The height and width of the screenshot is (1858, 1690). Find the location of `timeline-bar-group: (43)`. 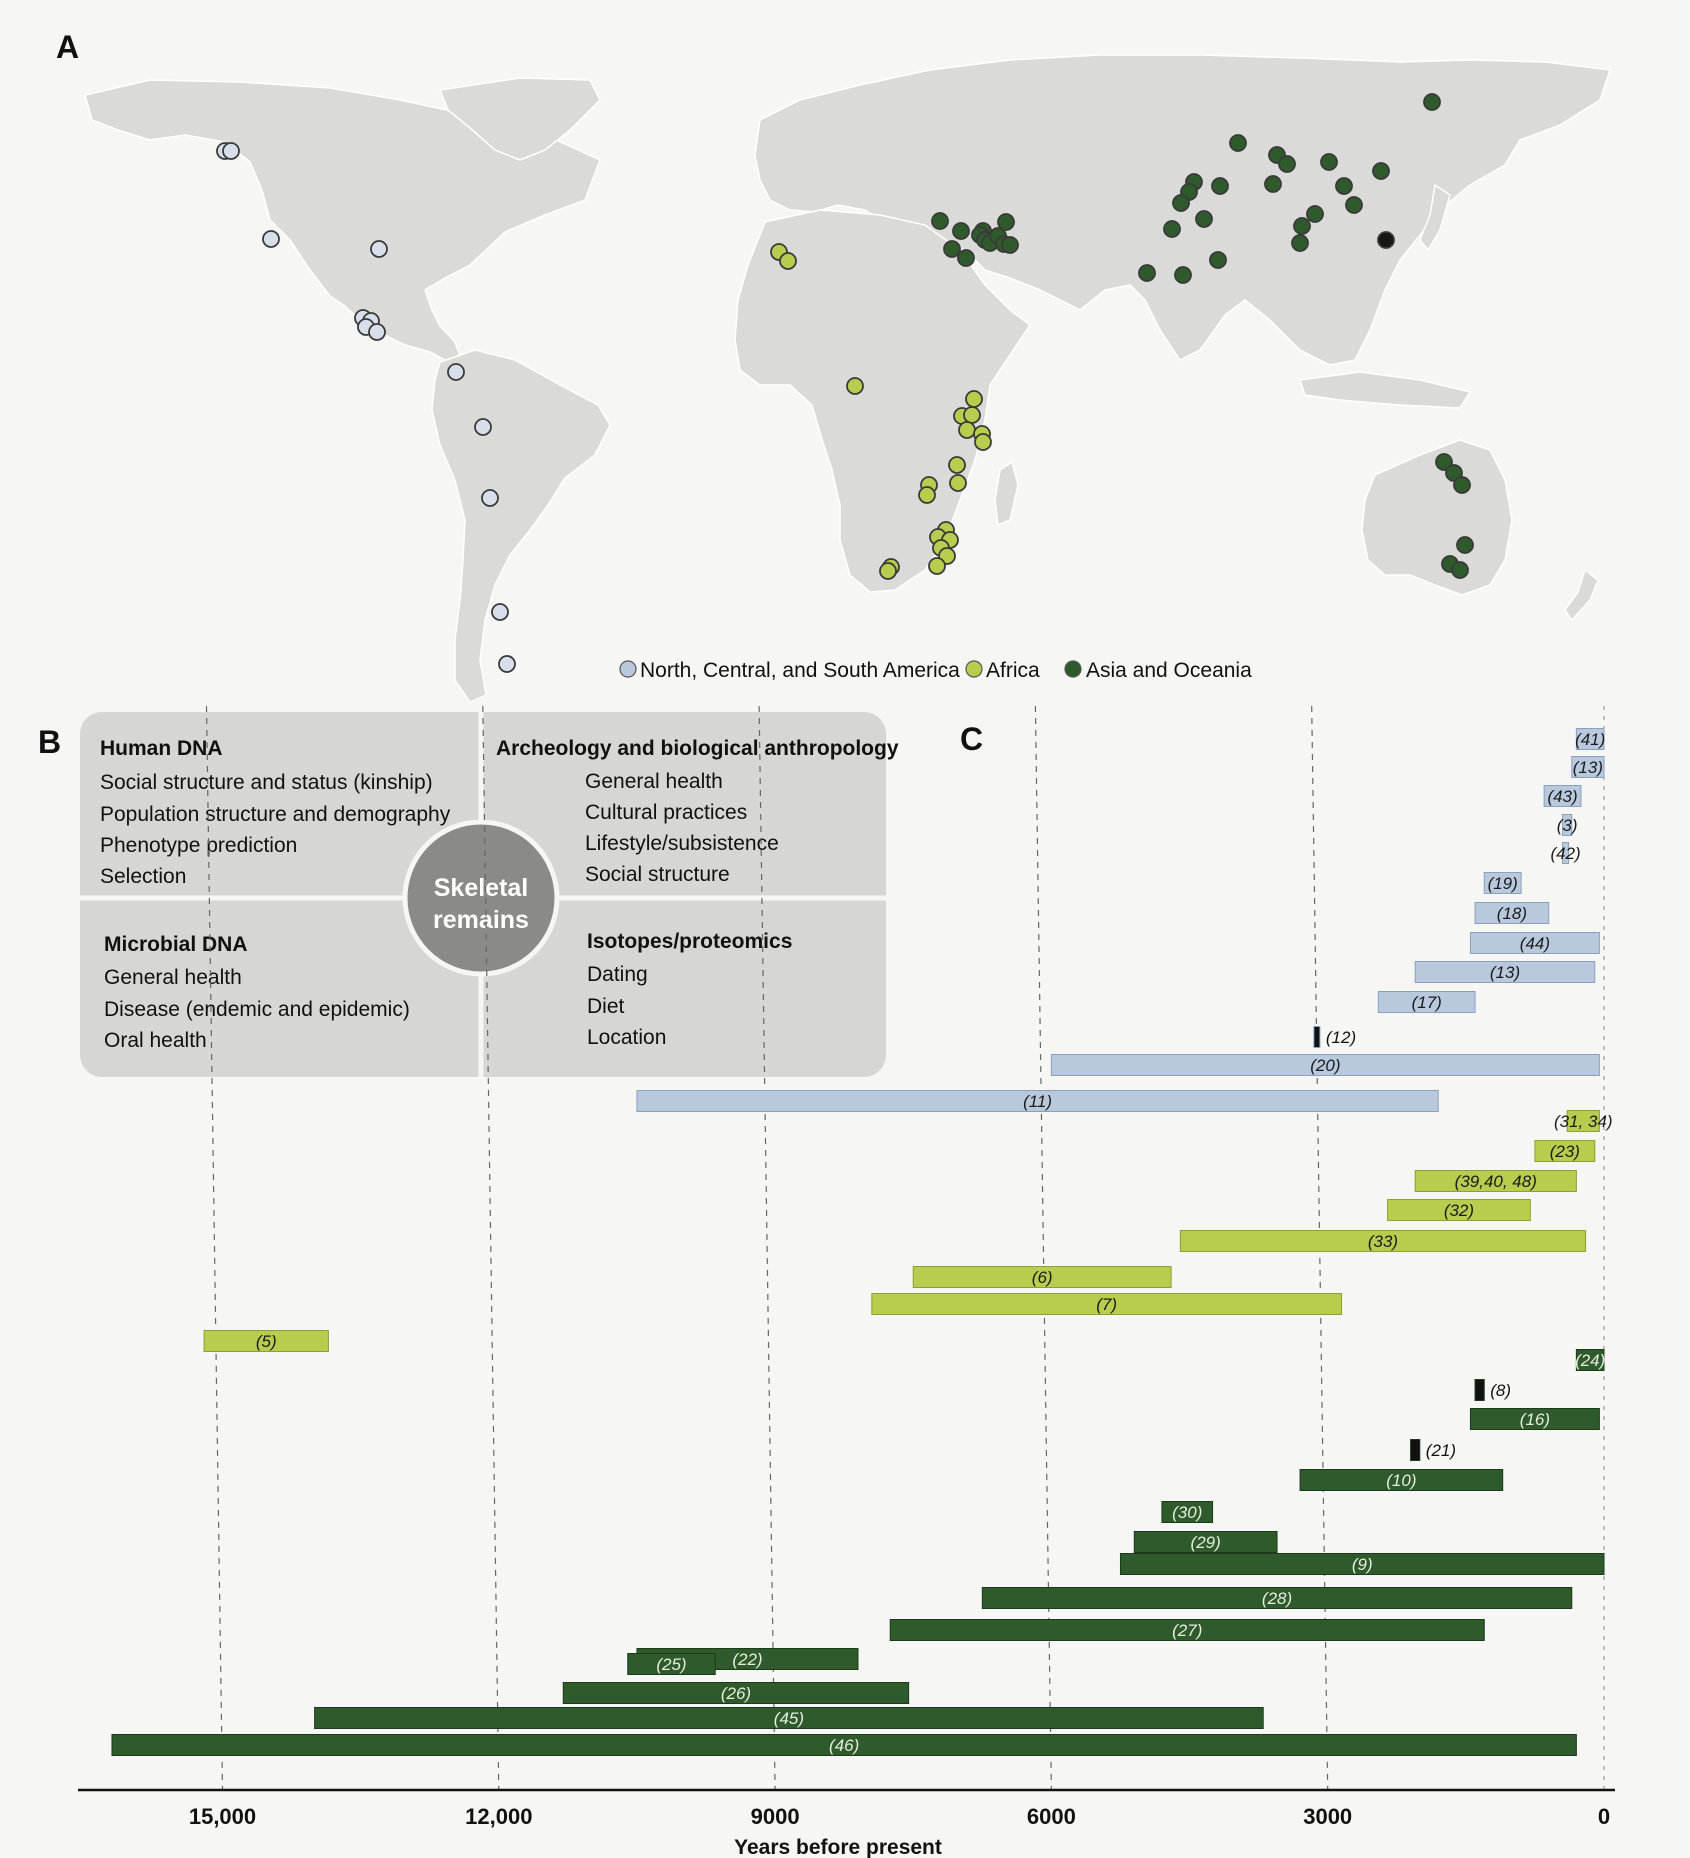

timeline-bar-group: (43) is located at coordinates (1562, 796).